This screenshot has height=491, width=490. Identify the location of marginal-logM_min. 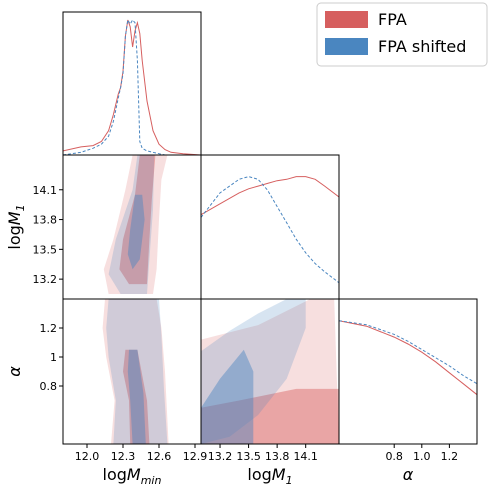
(132, 86).